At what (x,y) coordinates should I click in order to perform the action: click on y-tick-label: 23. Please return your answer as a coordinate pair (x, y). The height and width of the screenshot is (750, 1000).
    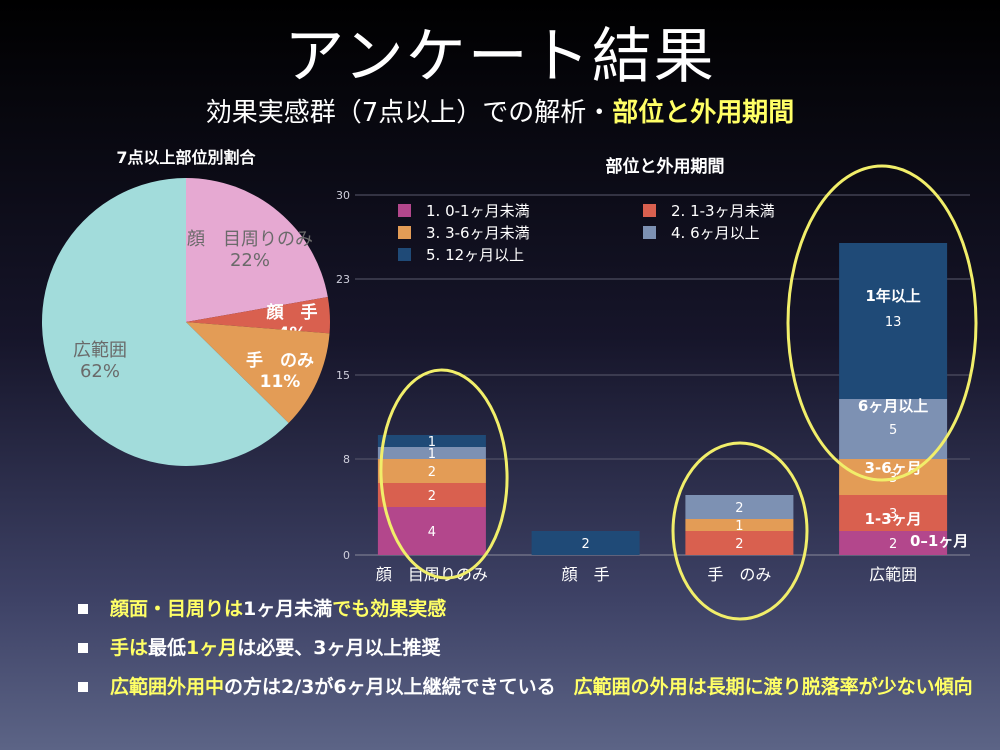
    Looking at the image, I should click on (343, 279).